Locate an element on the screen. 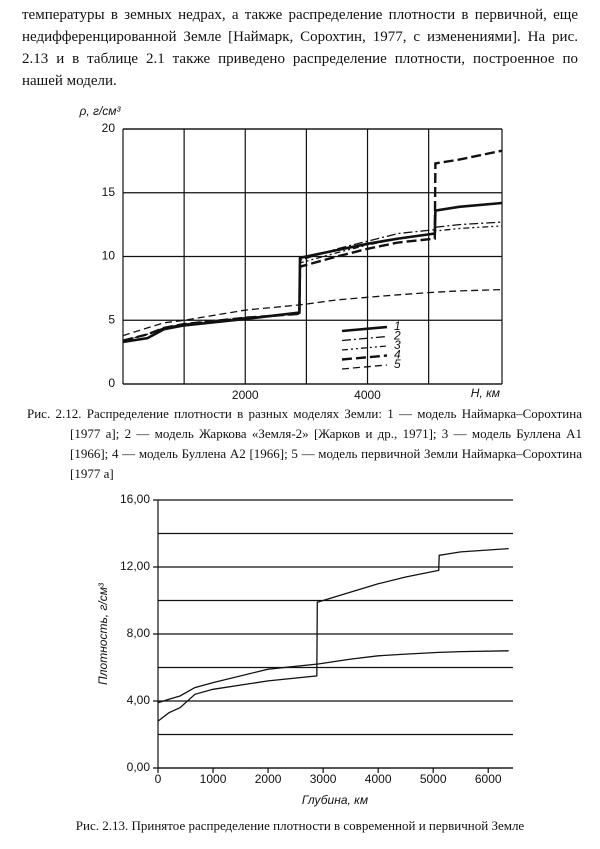 The width and height of the screenshot is (600, 849). y-tick-label: 0,00 is located at coordinates (139, 767).